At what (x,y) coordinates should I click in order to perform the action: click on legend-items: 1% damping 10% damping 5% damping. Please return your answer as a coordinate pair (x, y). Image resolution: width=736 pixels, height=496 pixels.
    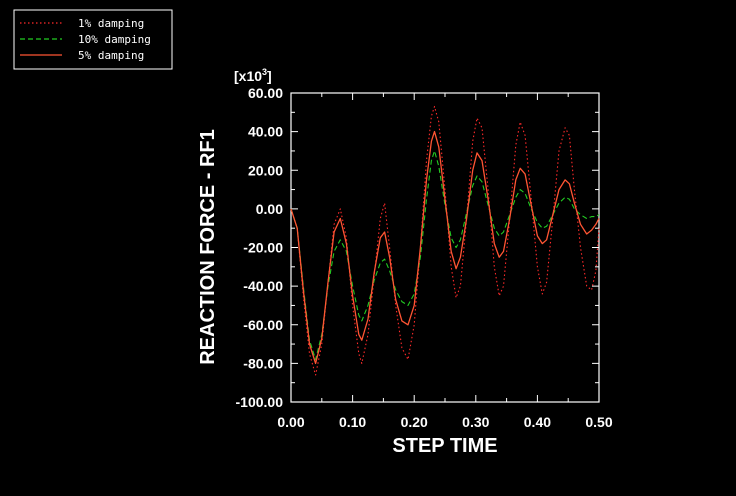
    Looking at the image, I should click on (85, 39).